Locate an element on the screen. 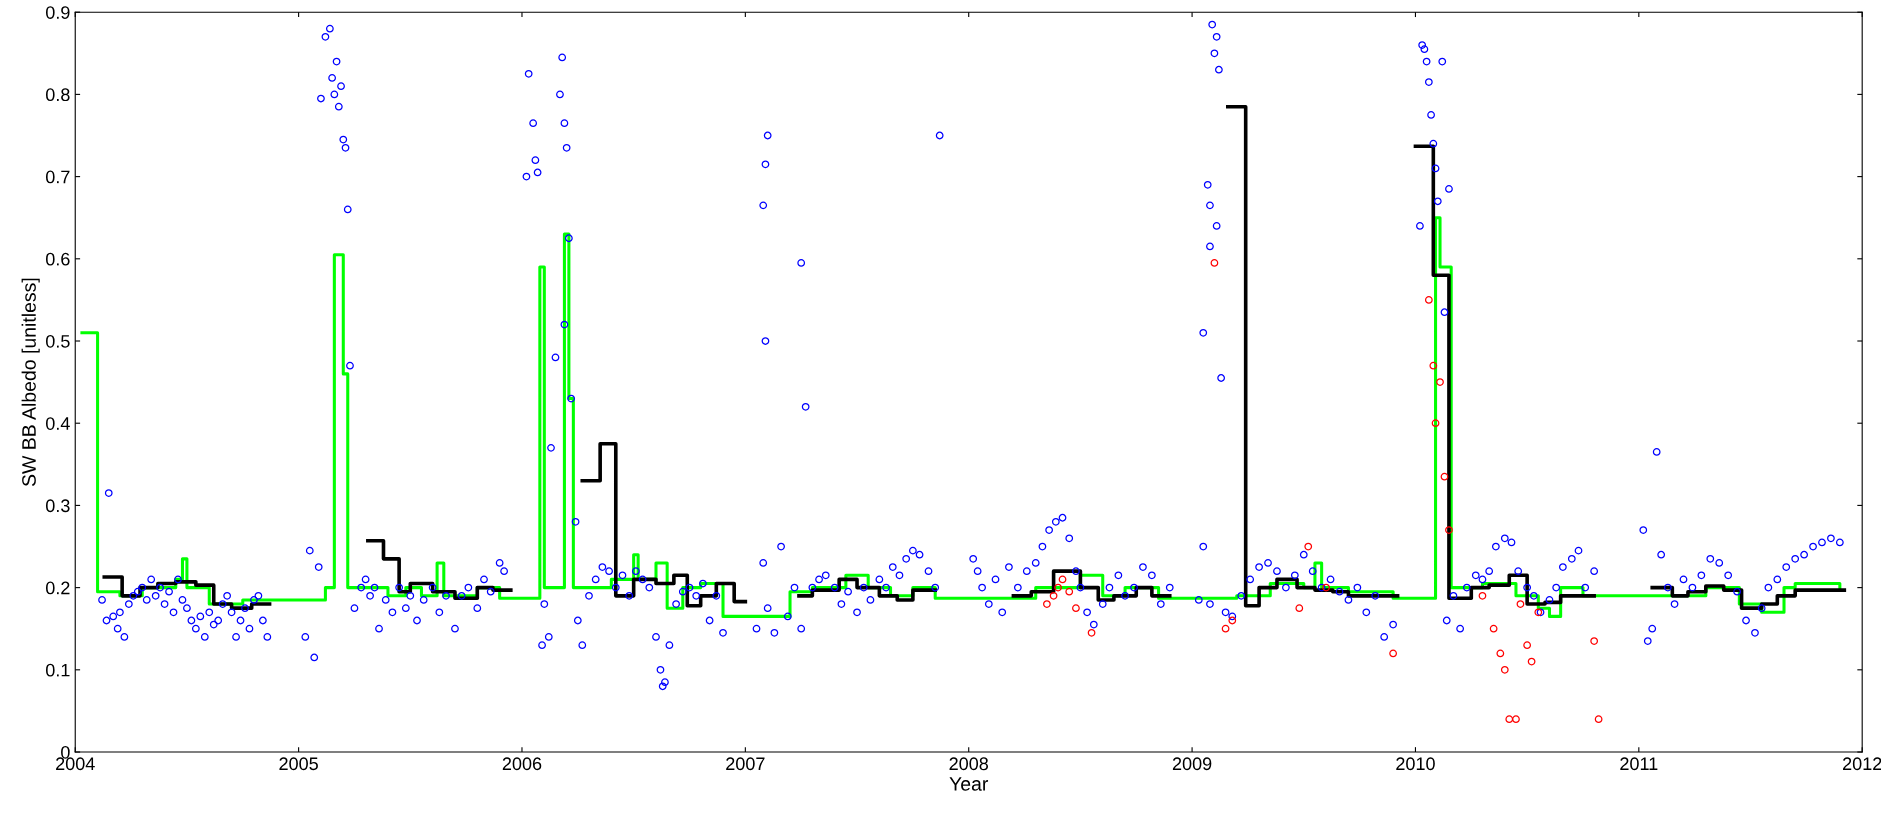  x-tick-label: 2012 is located at coordinates (1862, 764).